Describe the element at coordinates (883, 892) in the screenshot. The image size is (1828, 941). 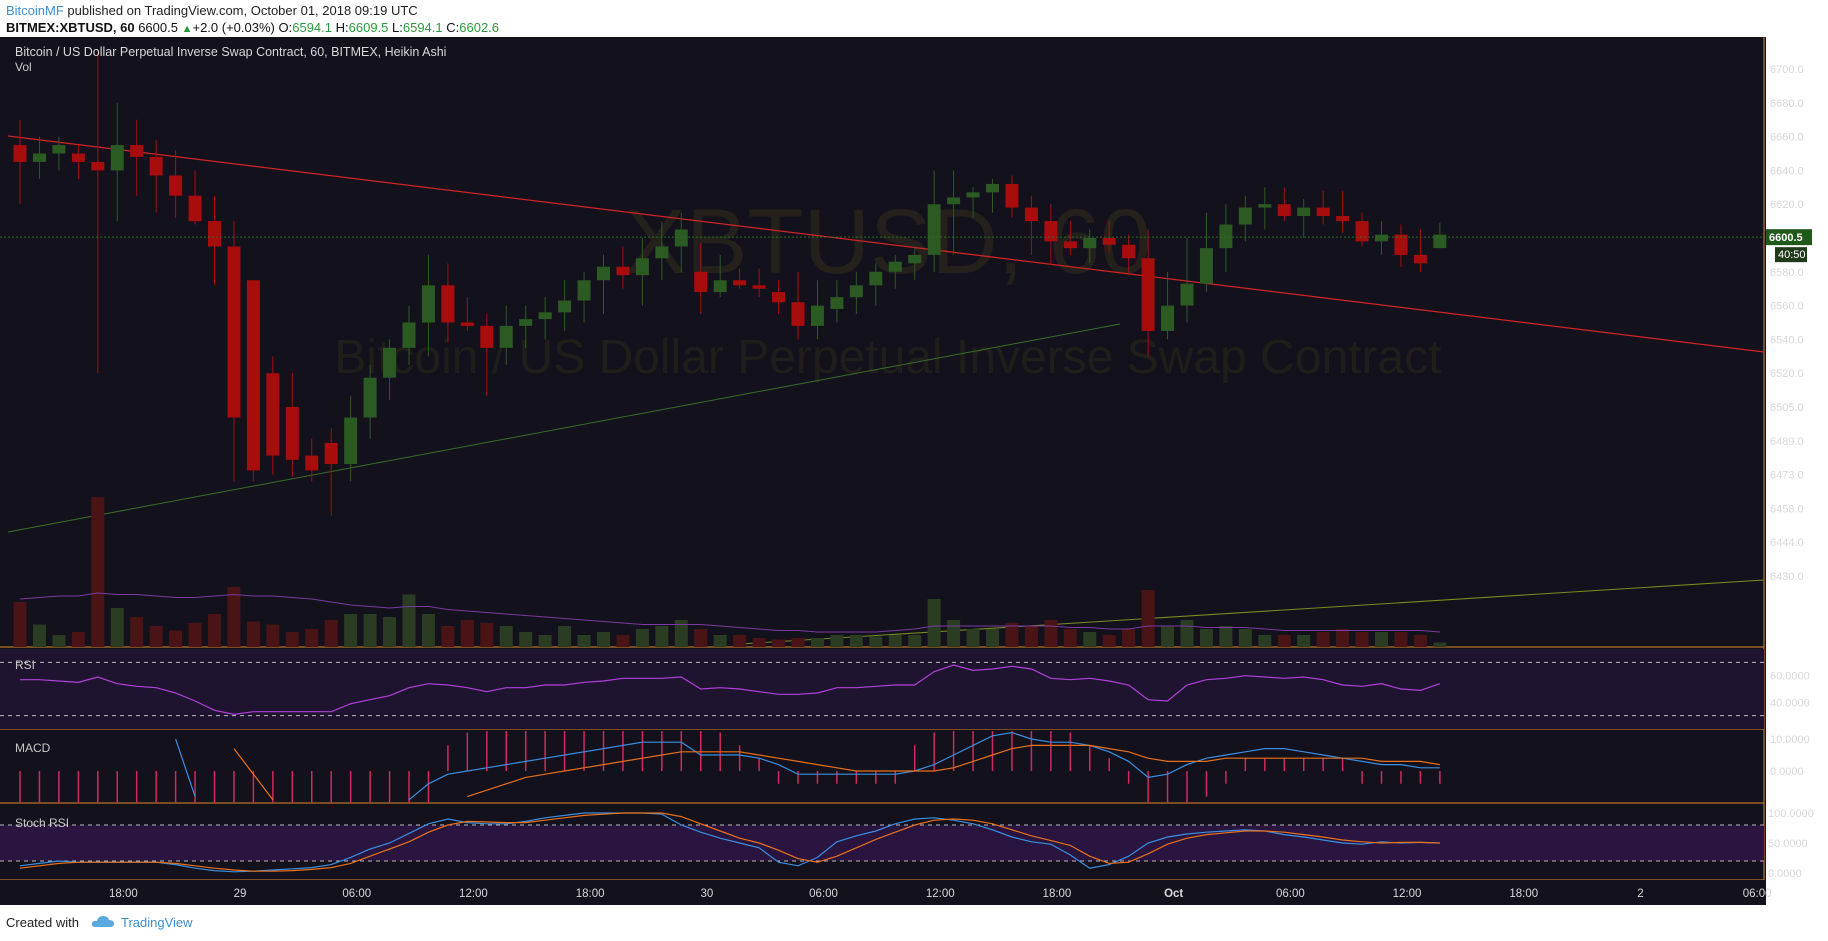
I see `time-axis-background` at that location.